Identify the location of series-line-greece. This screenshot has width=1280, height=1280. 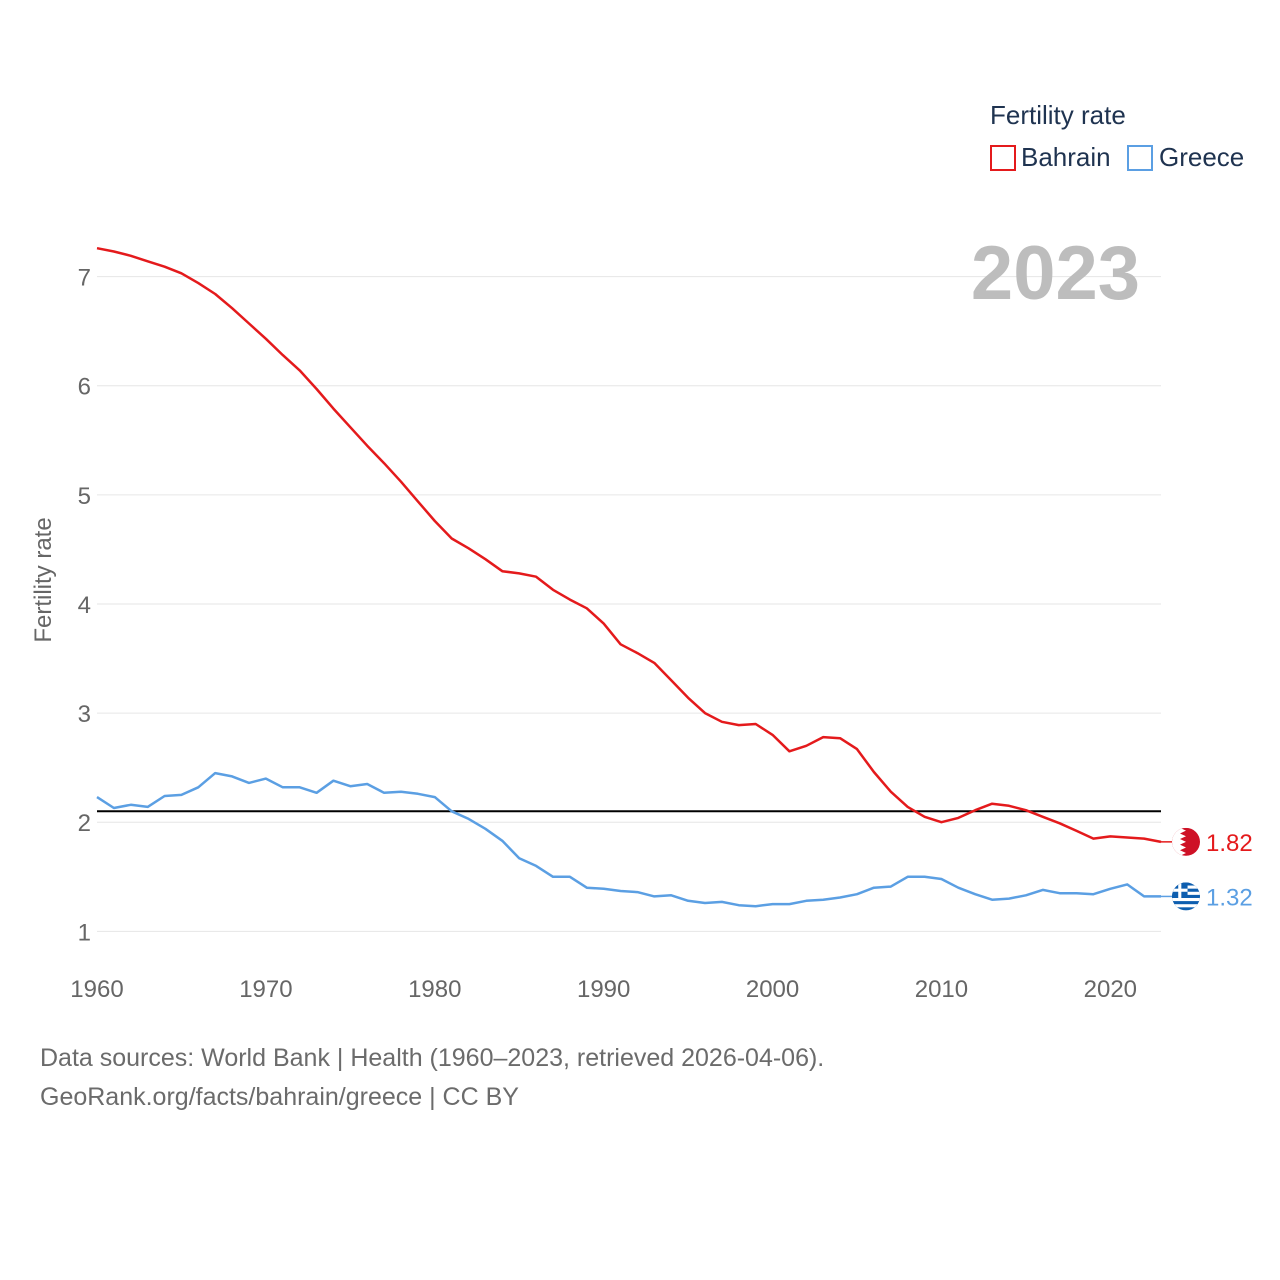
(628, 839).